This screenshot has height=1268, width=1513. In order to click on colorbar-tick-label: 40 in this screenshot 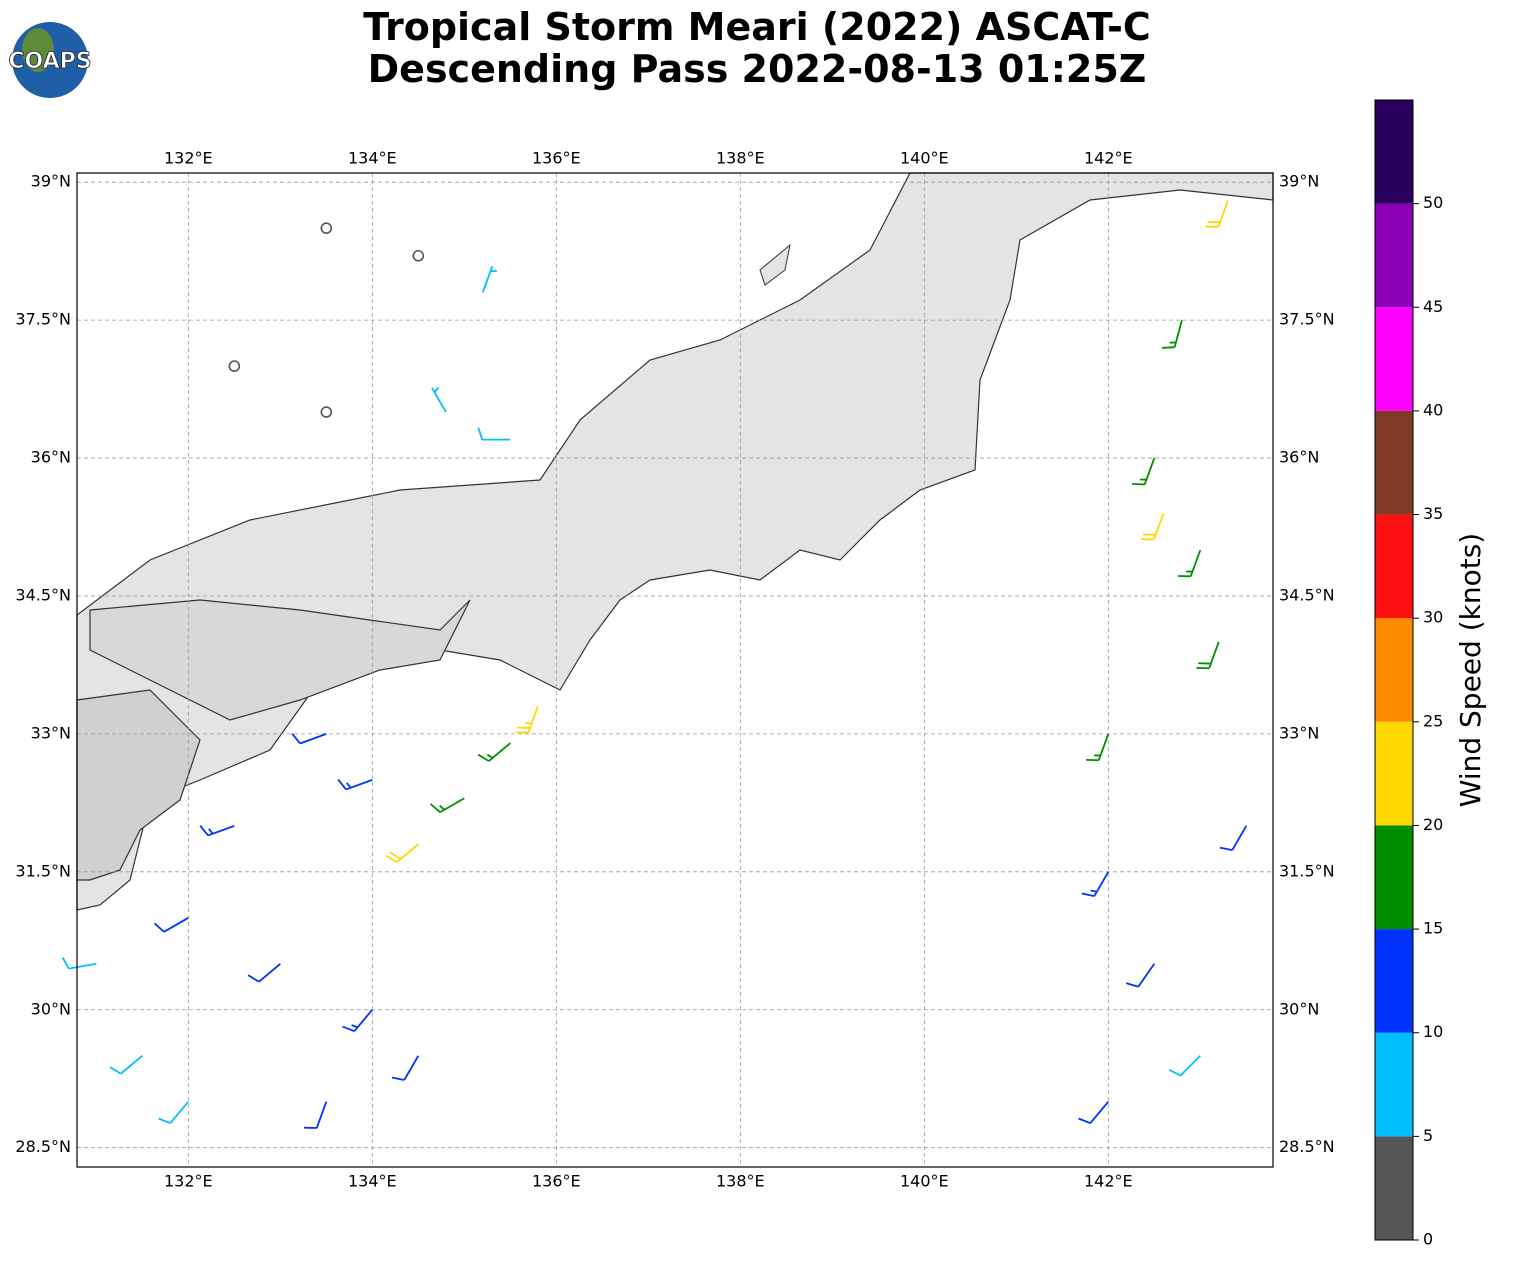, I will do `click(1433, 409)`.